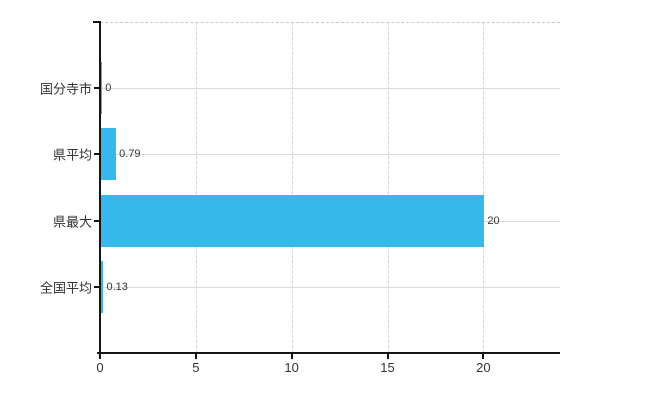 This screenshot has width=650, height=400. I want to click on x-tick-label: 0, so click(100, 367).